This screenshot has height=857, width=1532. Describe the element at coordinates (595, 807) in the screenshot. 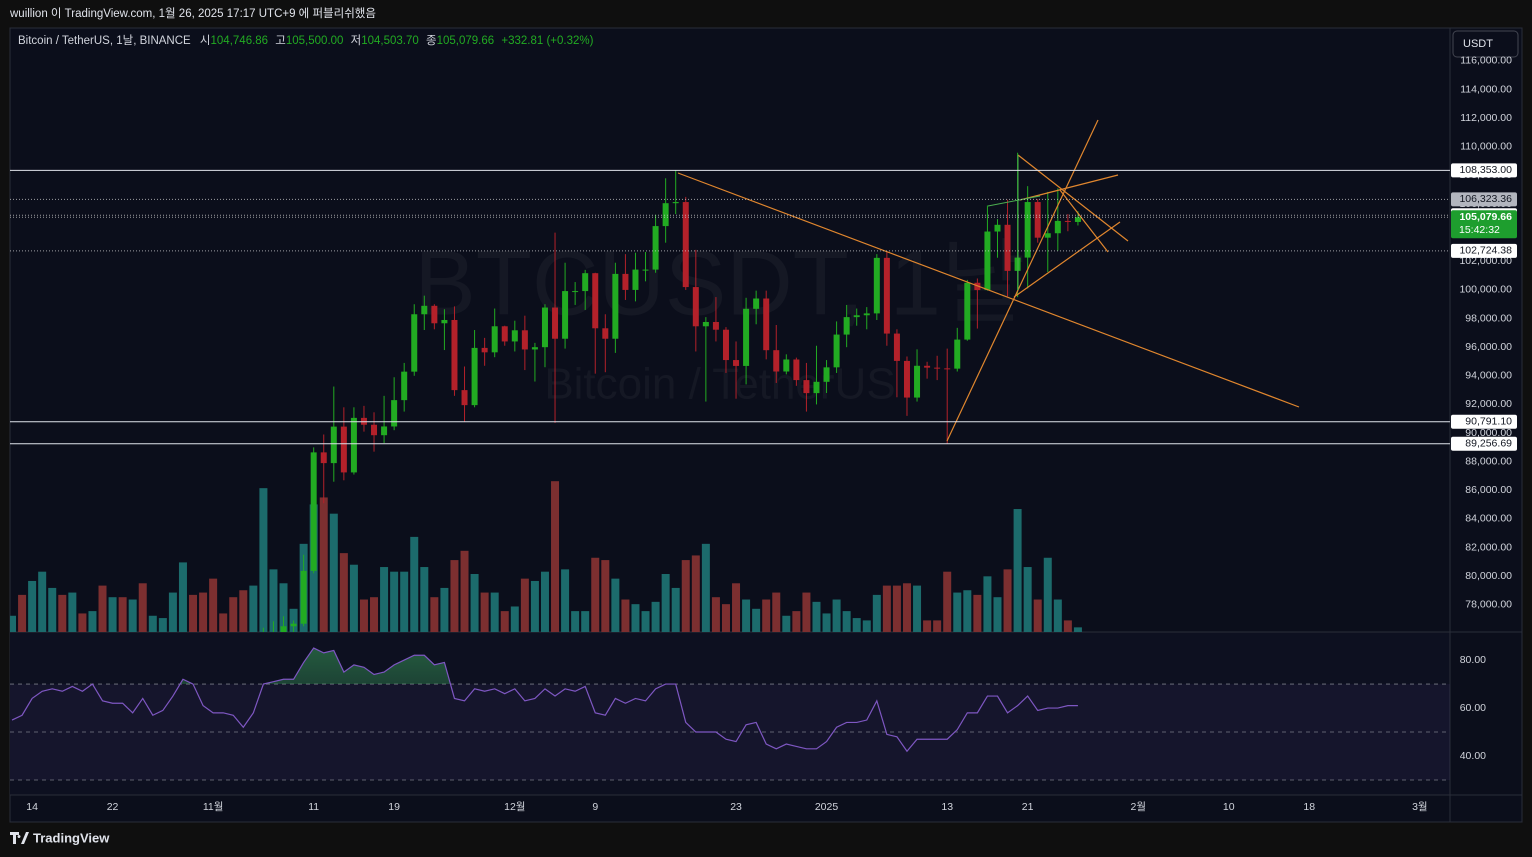

I see `x-tick-label: 9` at that location.